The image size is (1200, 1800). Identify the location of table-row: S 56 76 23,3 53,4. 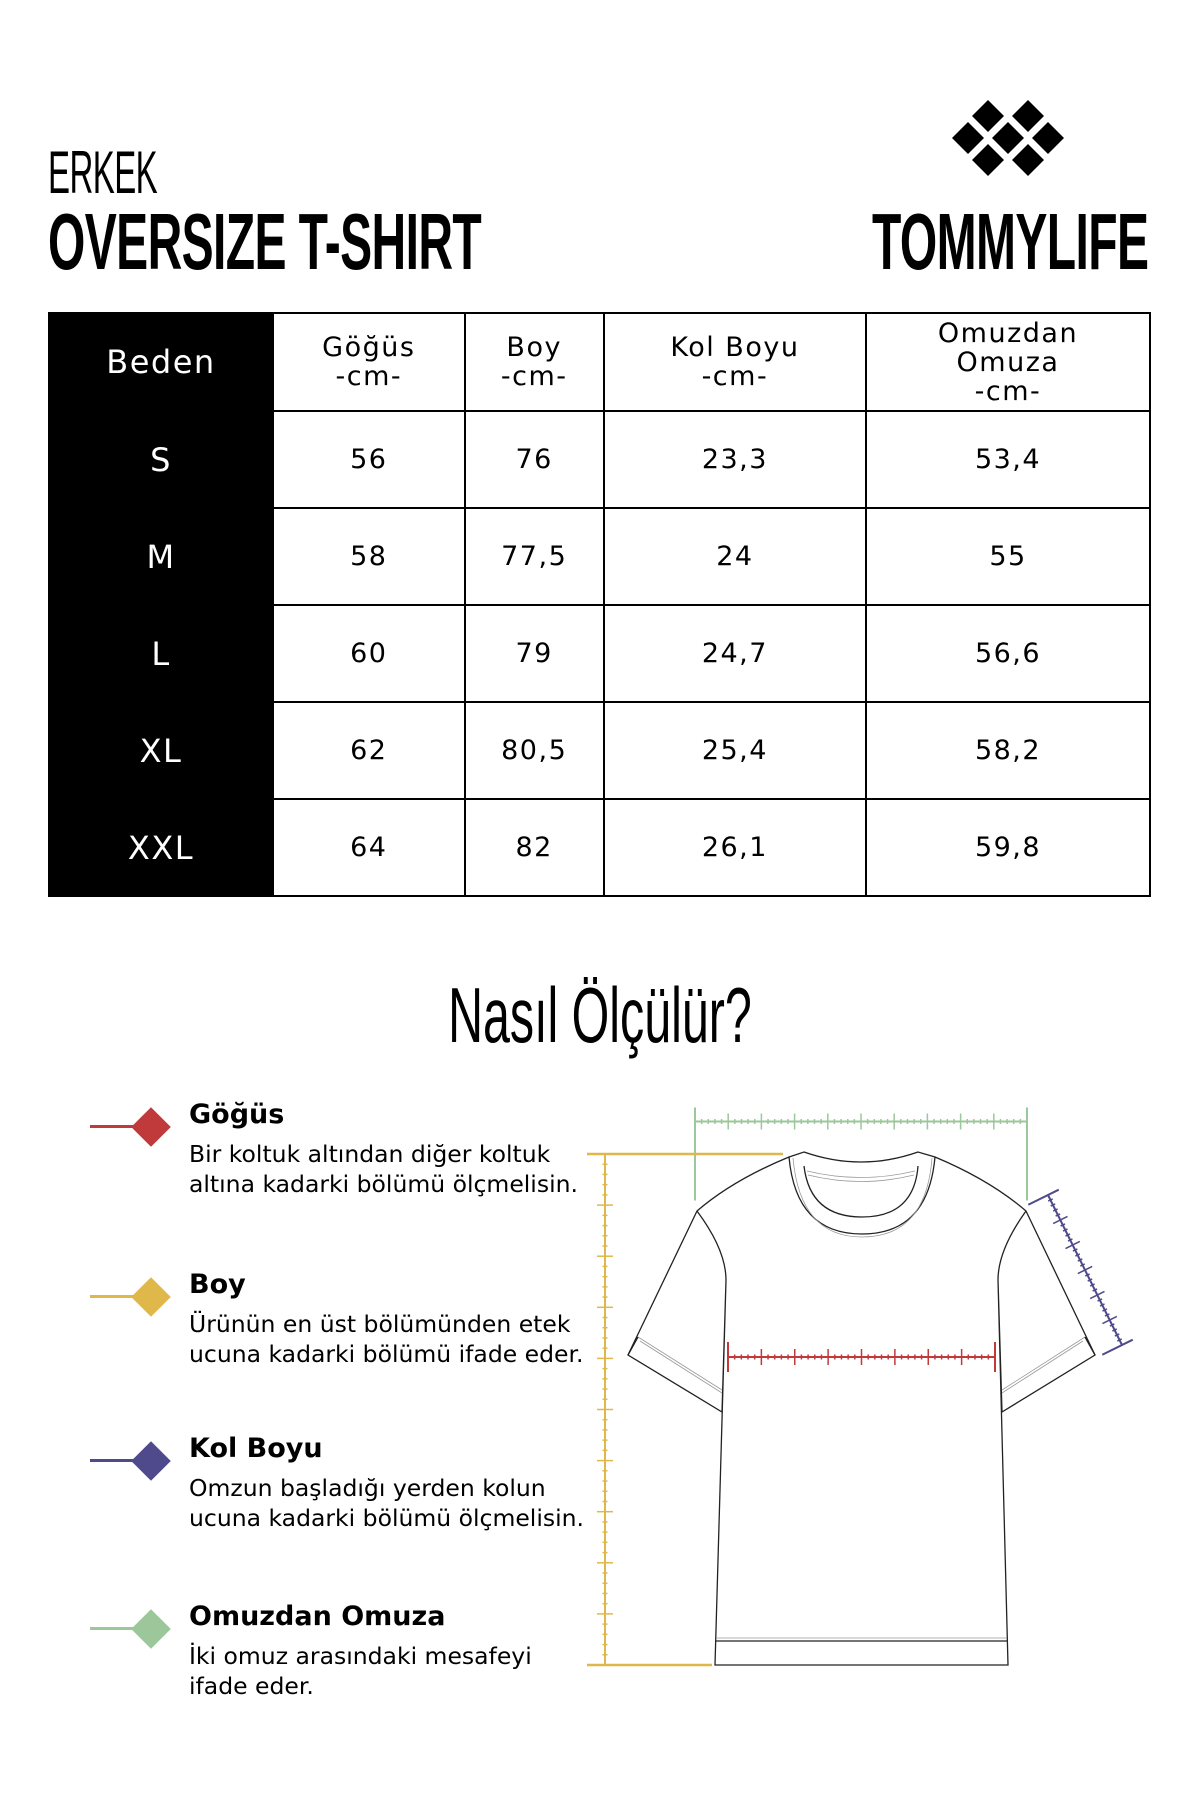
(599, 459).